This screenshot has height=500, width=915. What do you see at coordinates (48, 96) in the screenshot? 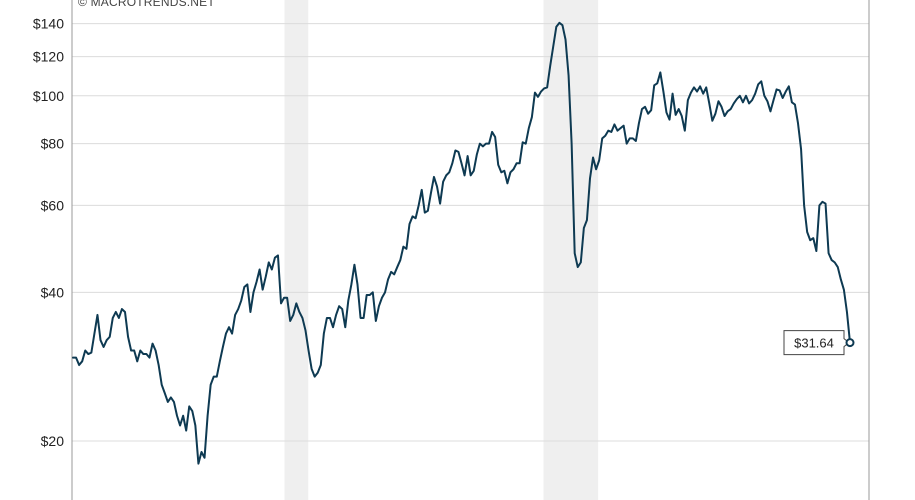
I see `y-tick-label-100: $100` at bounding box center [48, 96].